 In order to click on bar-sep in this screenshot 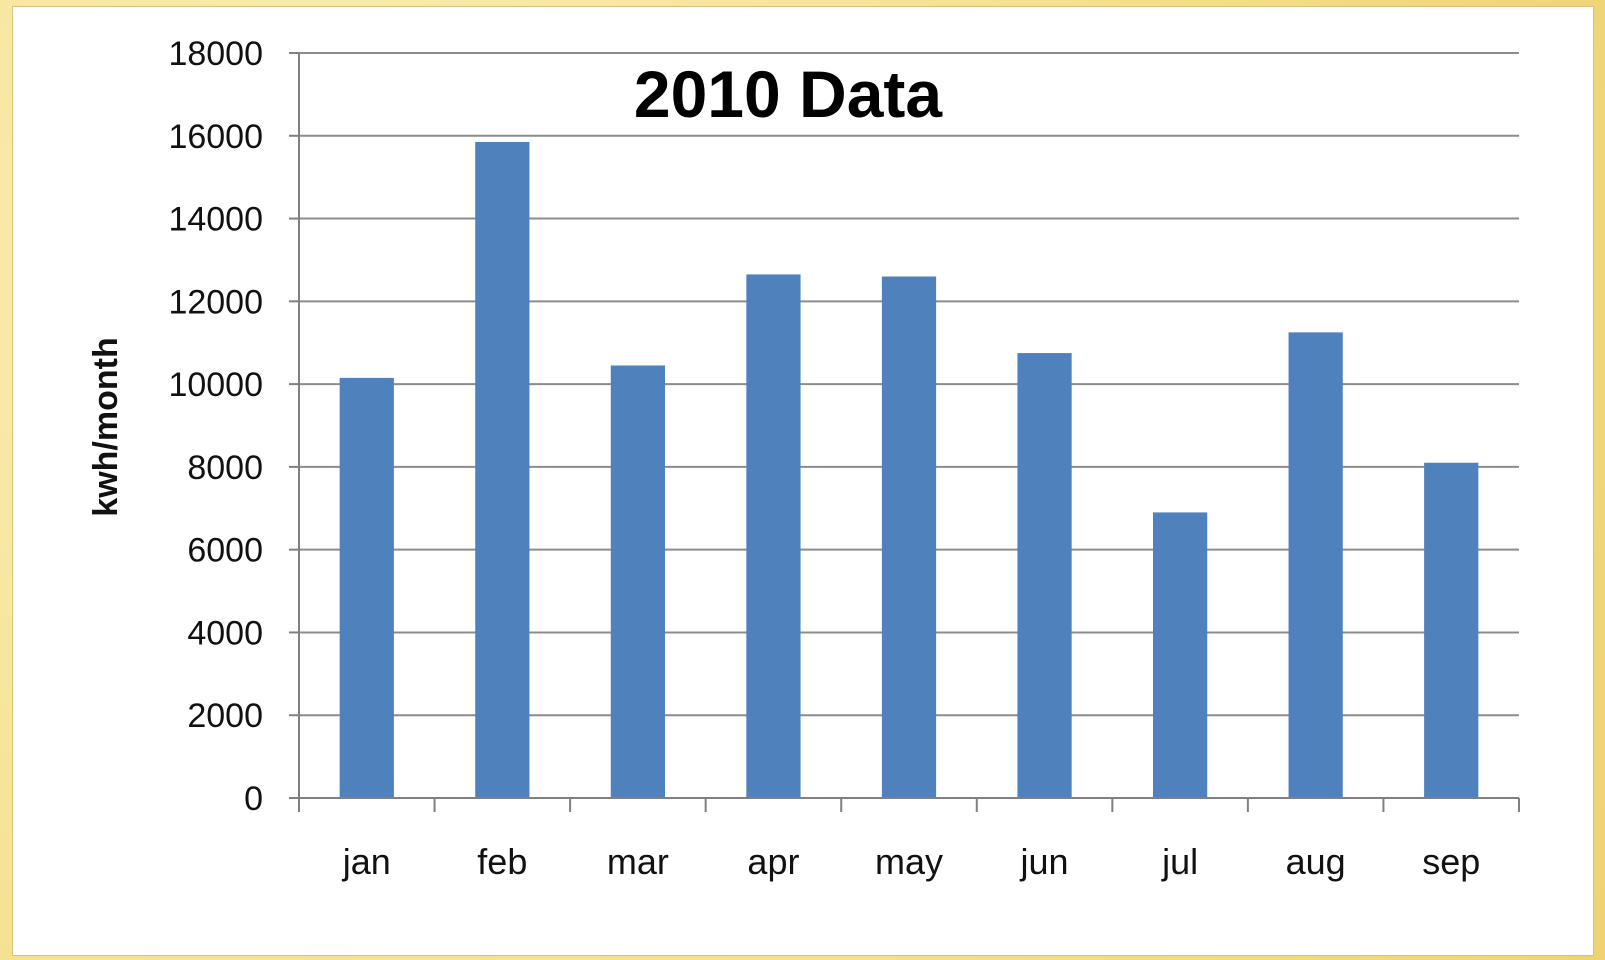, I will do `click(1451, 630)`.